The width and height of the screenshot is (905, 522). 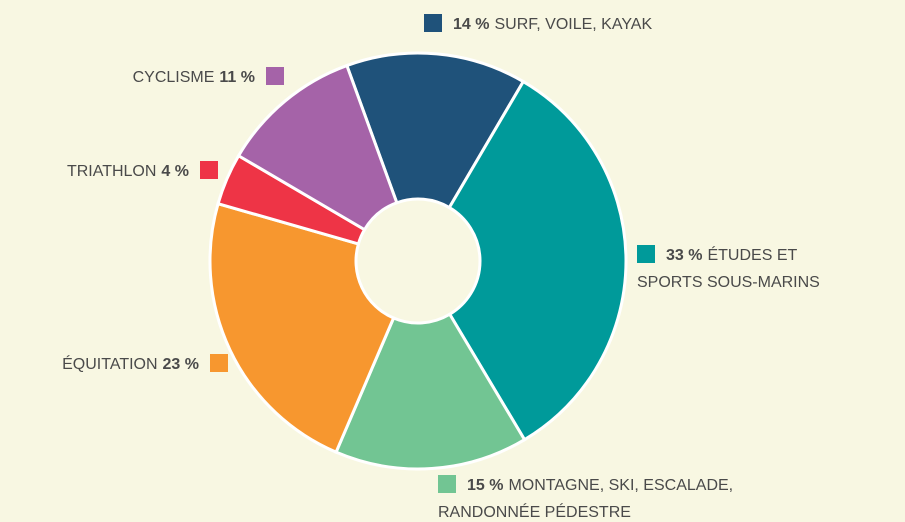 I want to click on value-label: 15 %, so click(x=485, y=485).